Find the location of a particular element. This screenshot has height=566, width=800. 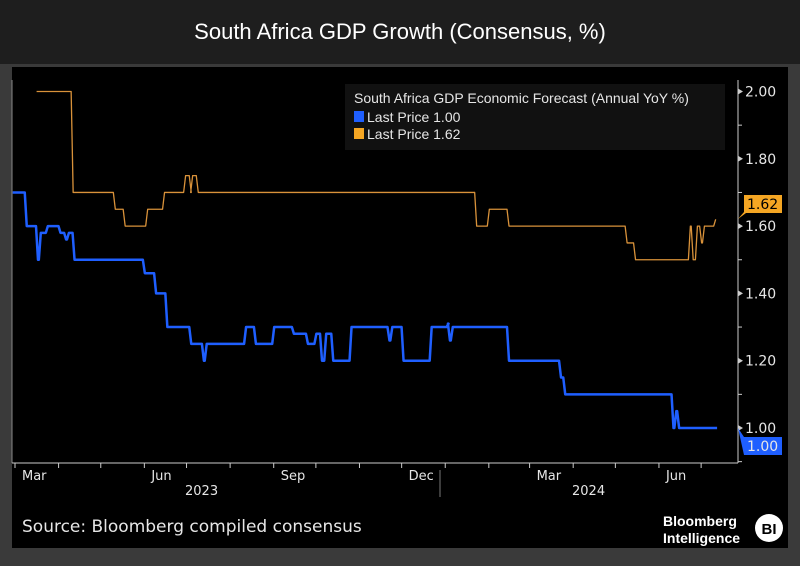

y-tick-label: 1.80 is located at coordinates (760, 160).